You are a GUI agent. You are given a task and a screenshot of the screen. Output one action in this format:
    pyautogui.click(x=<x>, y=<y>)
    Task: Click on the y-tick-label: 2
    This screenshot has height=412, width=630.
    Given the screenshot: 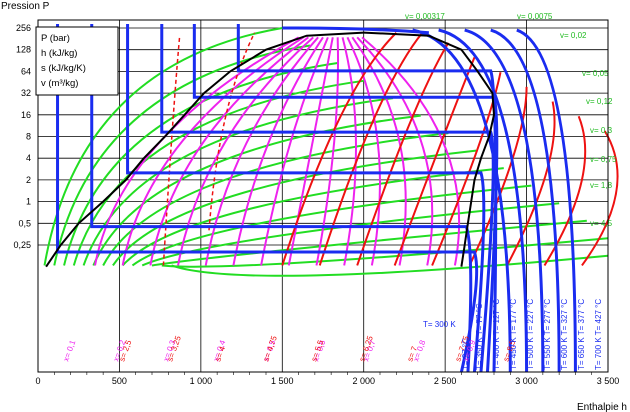 What is the action you would take?
    pyautogui.click(x=28, y=180)
    